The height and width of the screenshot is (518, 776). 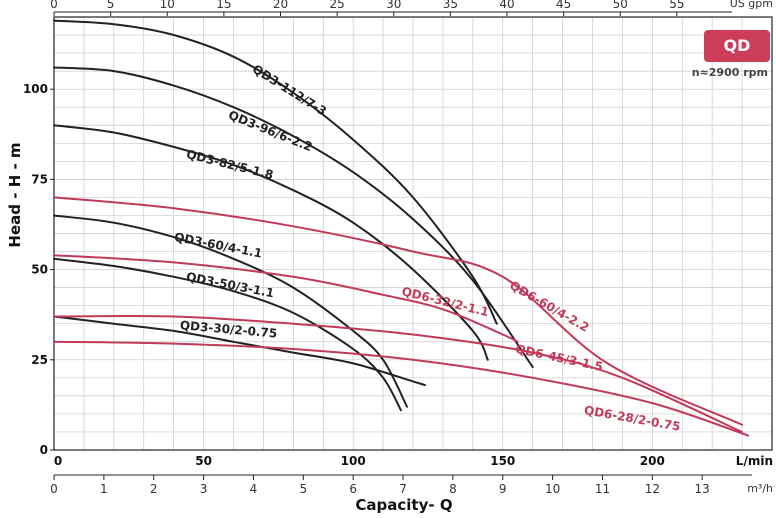 I want to click on x-tick-m3h: 13, so click(x=702, y=489).